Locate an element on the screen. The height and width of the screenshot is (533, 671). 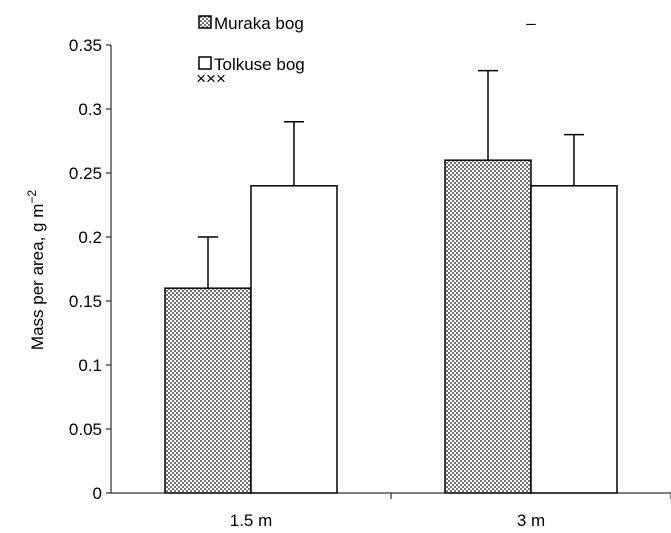
x-axis-ticks: 1.5 m 3 m is located at coordinates (450, 511).